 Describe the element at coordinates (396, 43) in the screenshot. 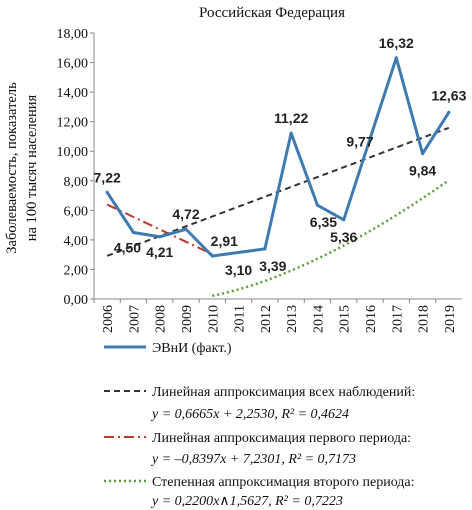

I see `data-label: 16,32` at that location.